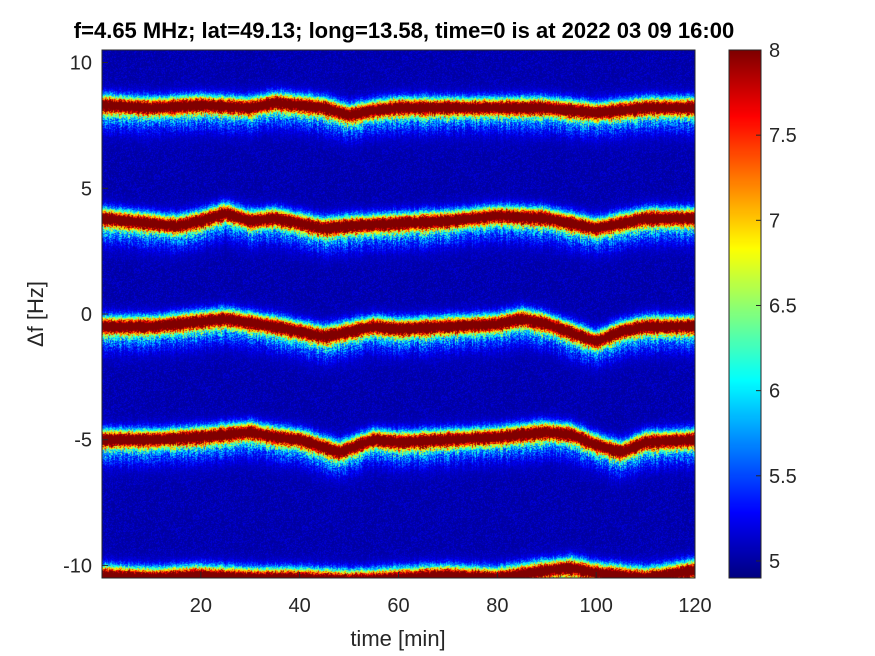 This screenshot has width=875, height=656. What do you see at coordinates (774, 562) in the screenshot?
I see `colorbar-tick-label: 5` at bounding box center [774, 562].